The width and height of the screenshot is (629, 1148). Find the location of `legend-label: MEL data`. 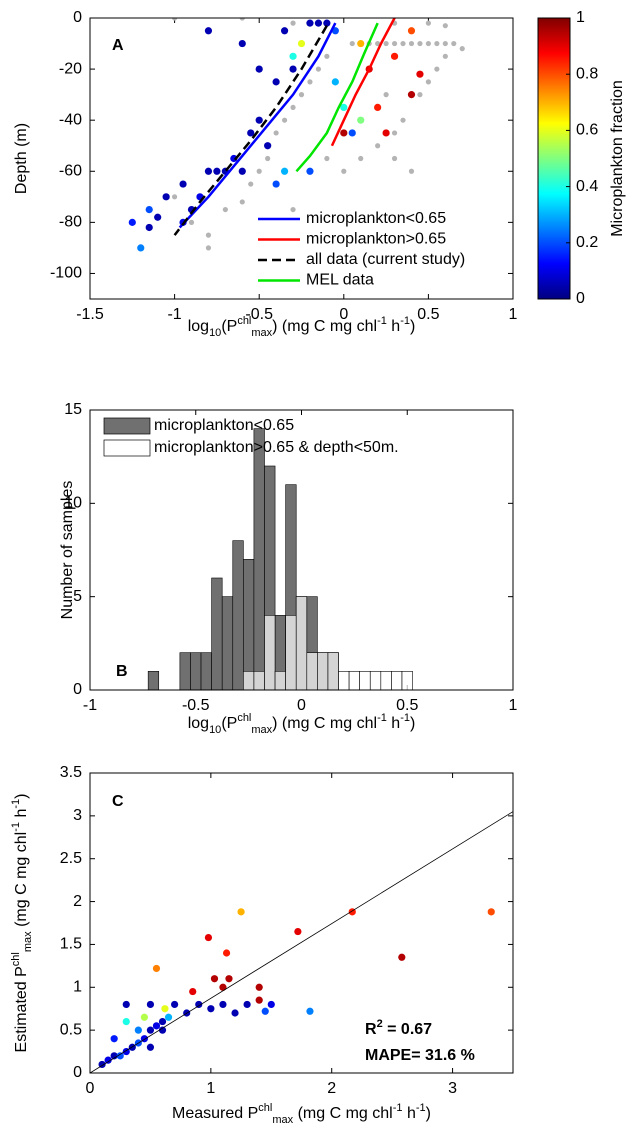

legend-label: MEL data is located at coordinates (340, 280).